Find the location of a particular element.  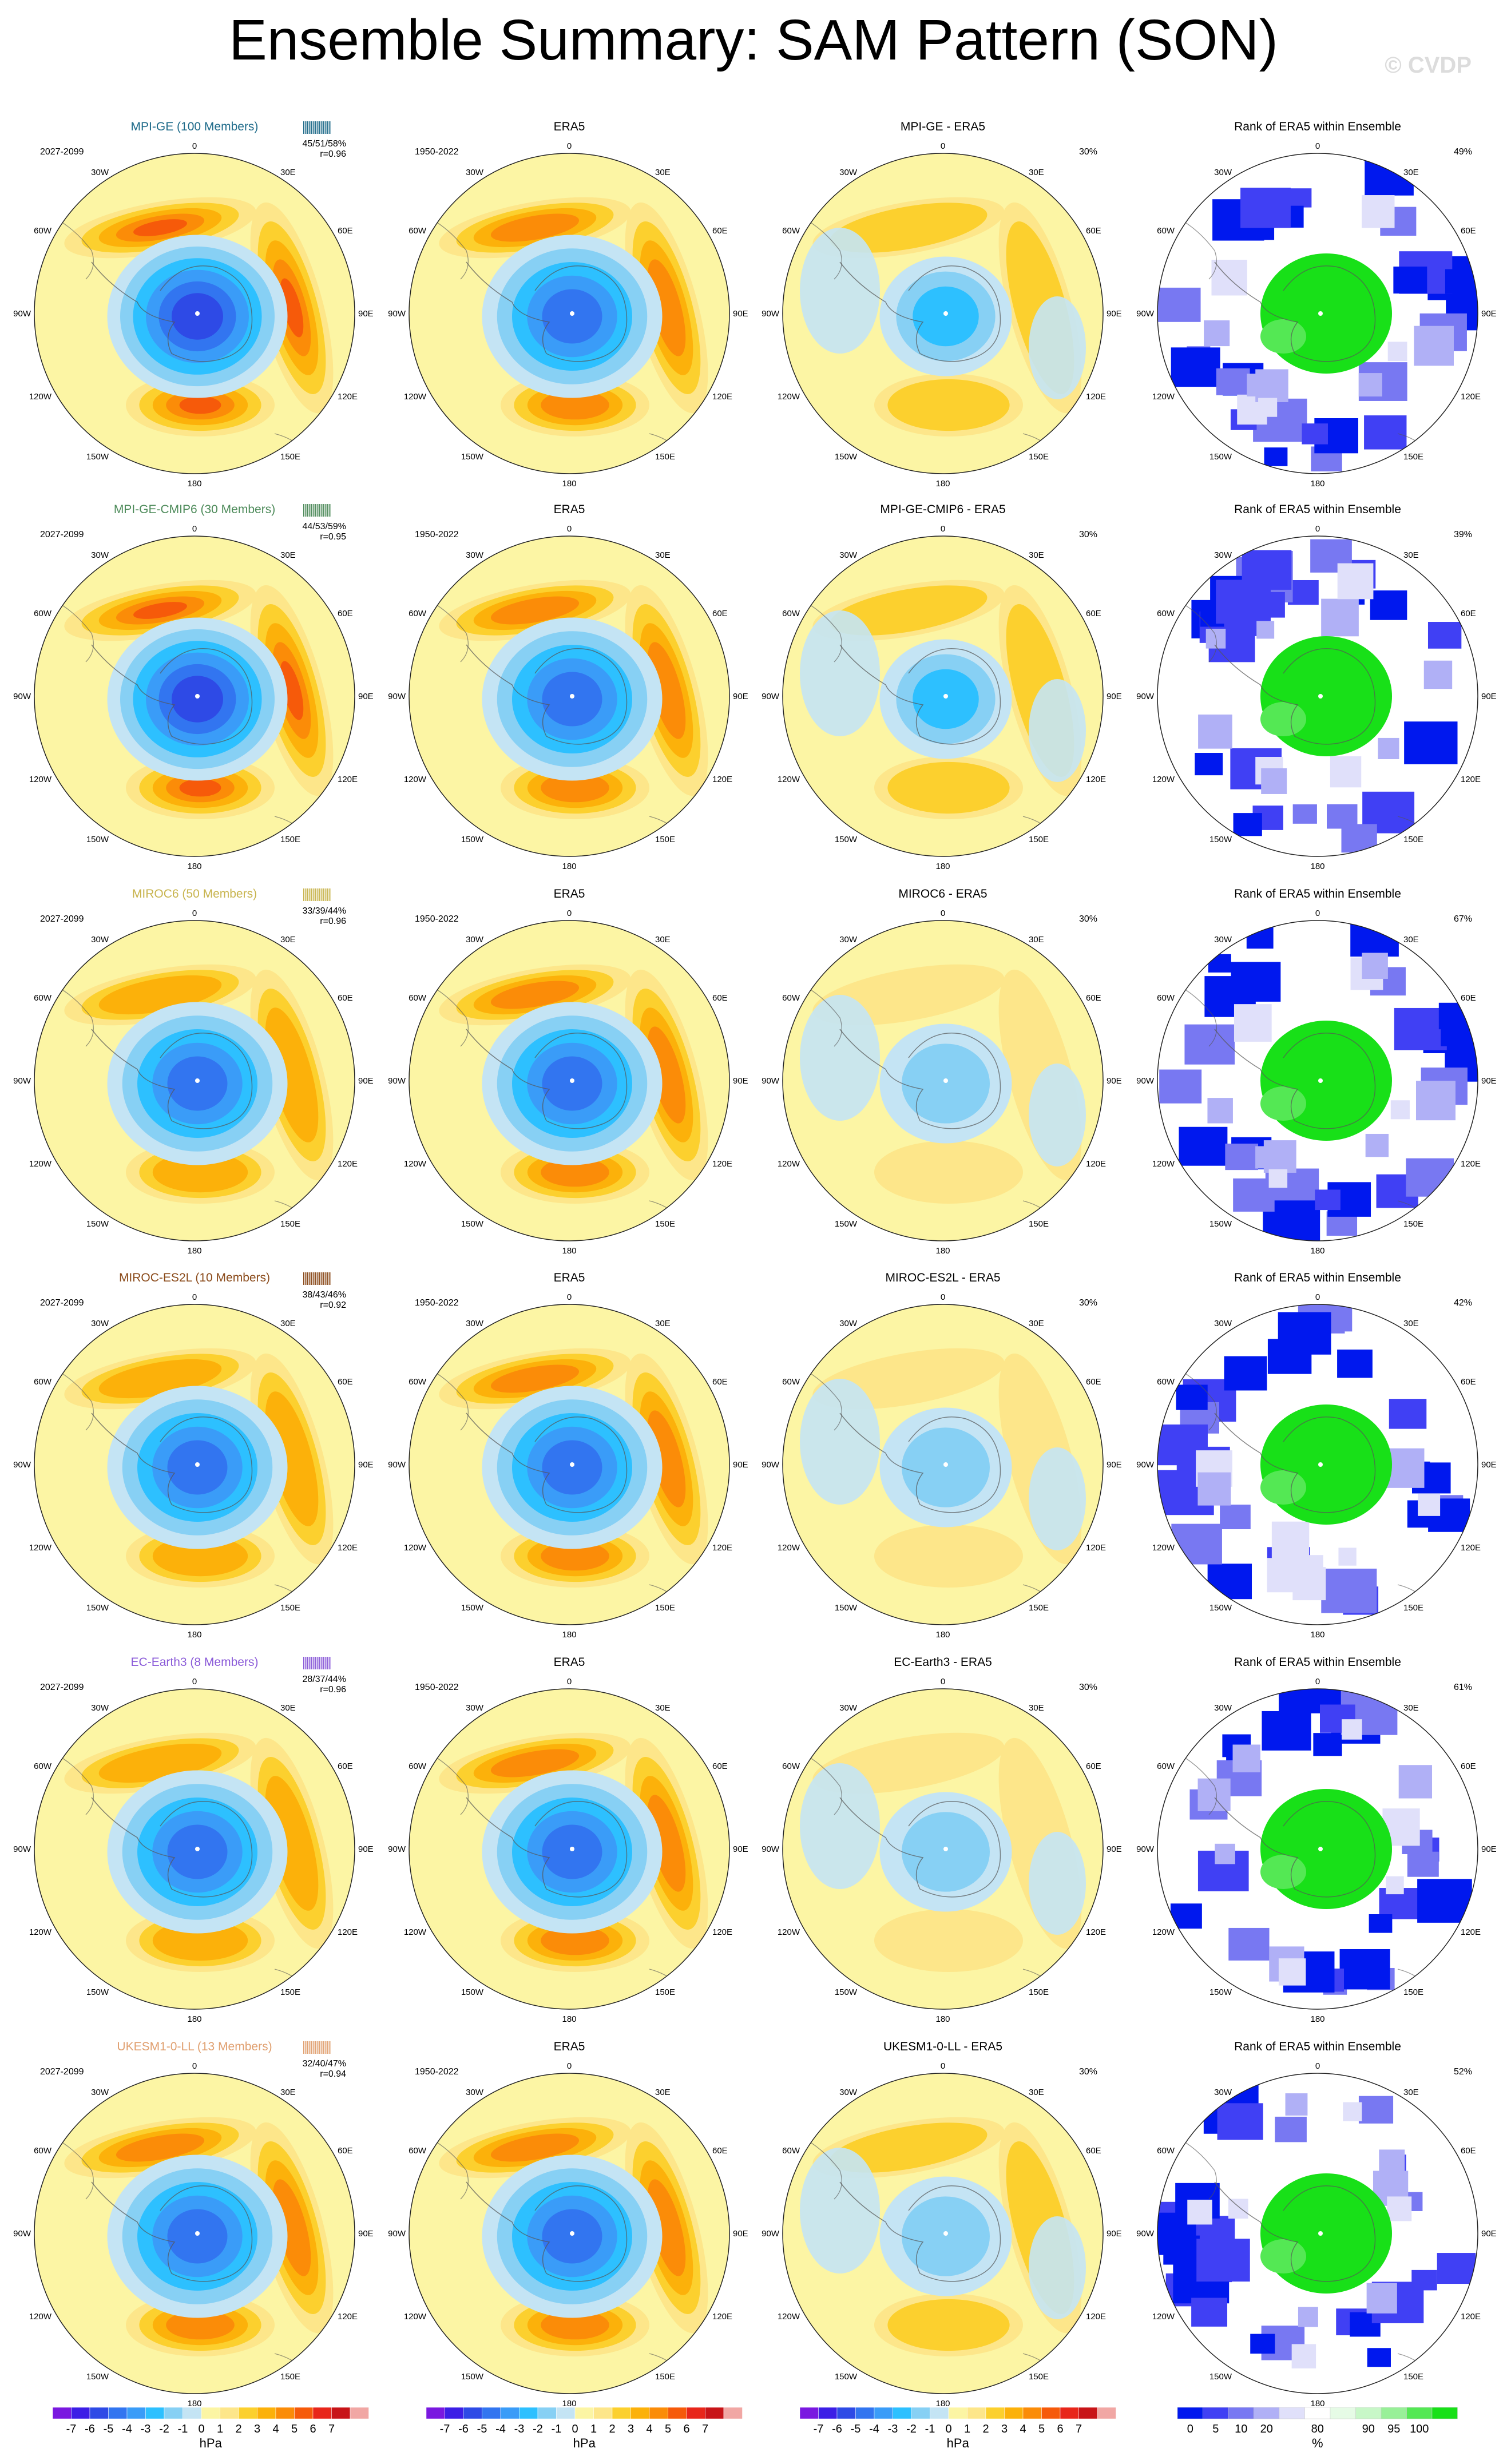

colorbar-tick-label: -3 is located at coordinates (146, 2429).